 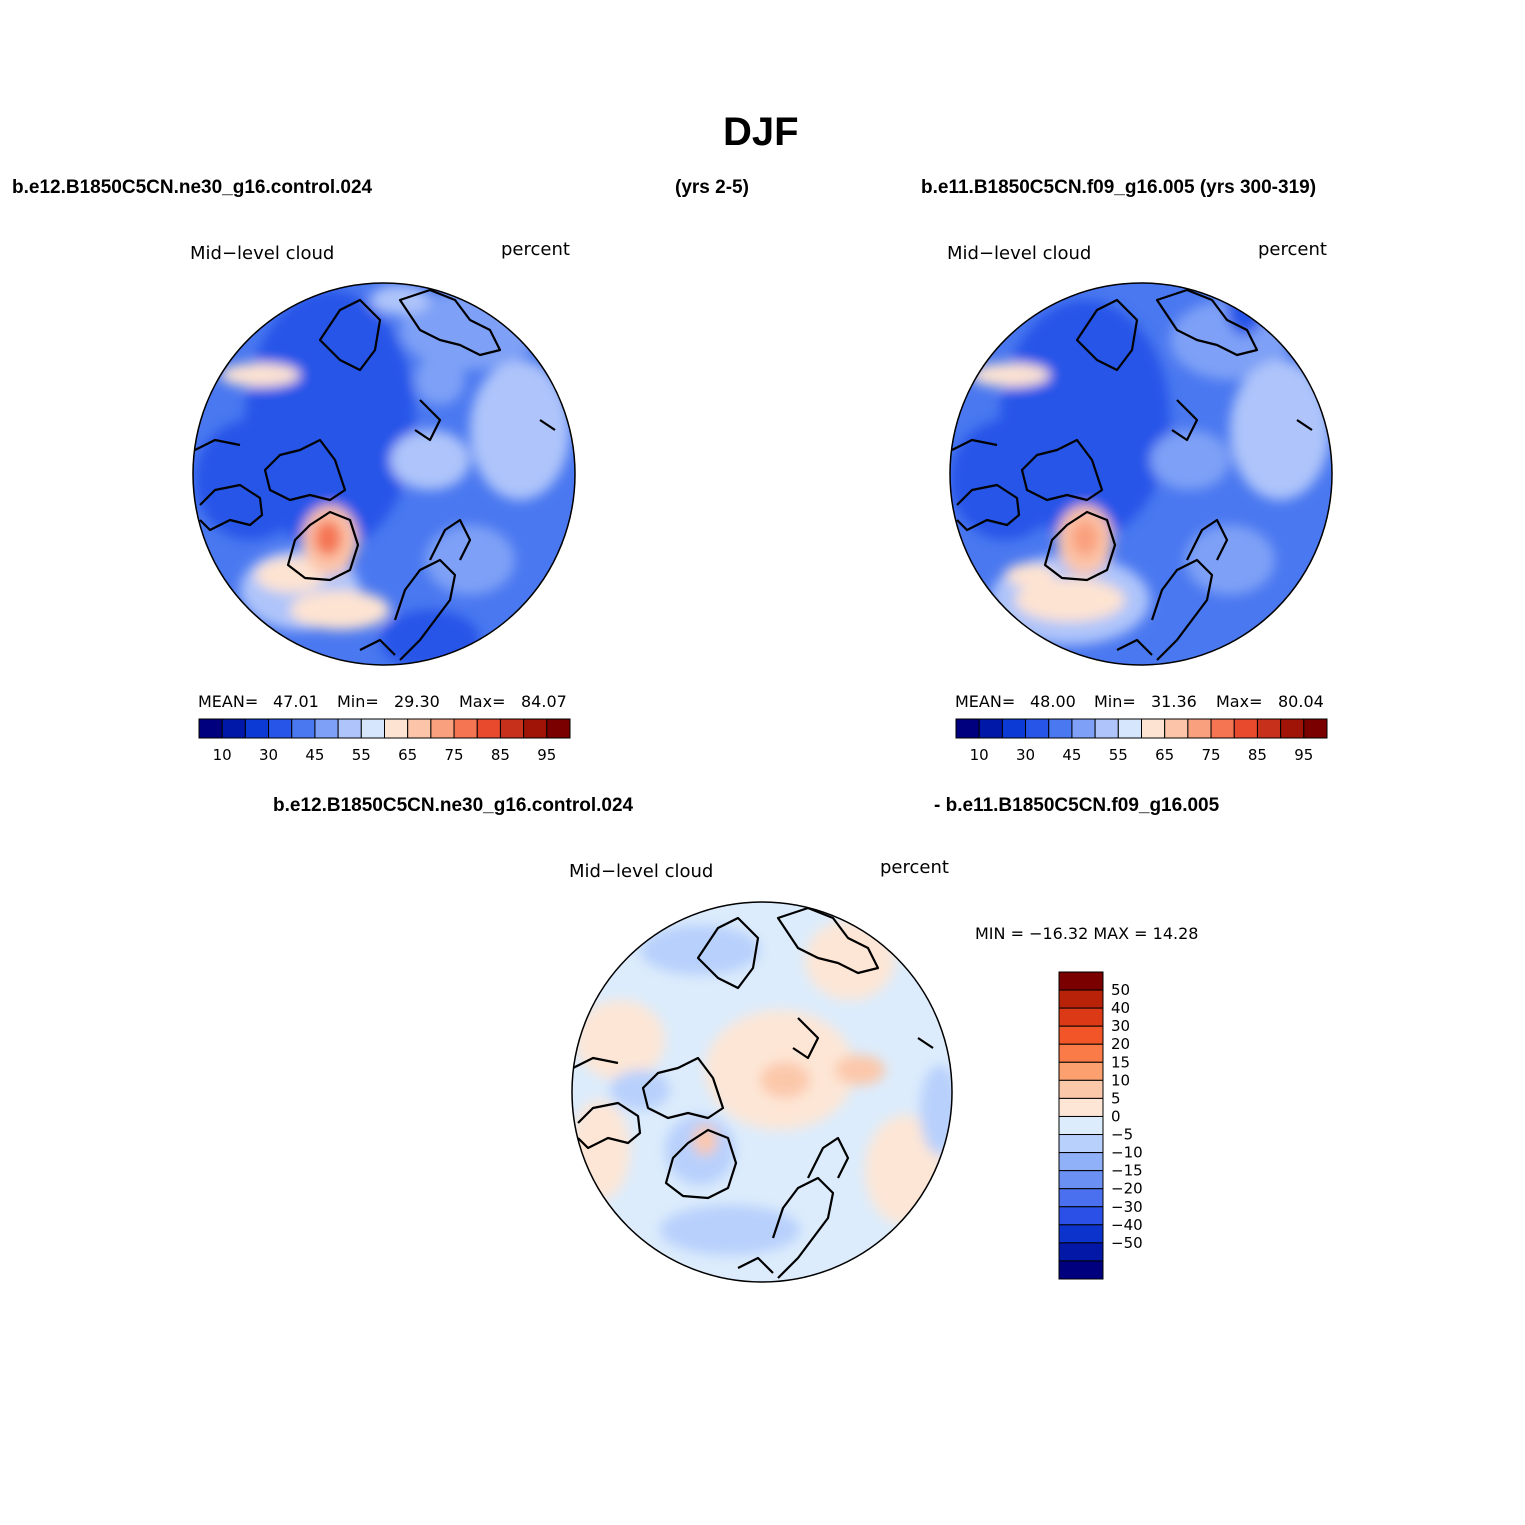 What do you see at coordinates (1120, 990) in the screenshot?
I see `colorbar-tick-label: 50` at bounding box center [1120, 990].